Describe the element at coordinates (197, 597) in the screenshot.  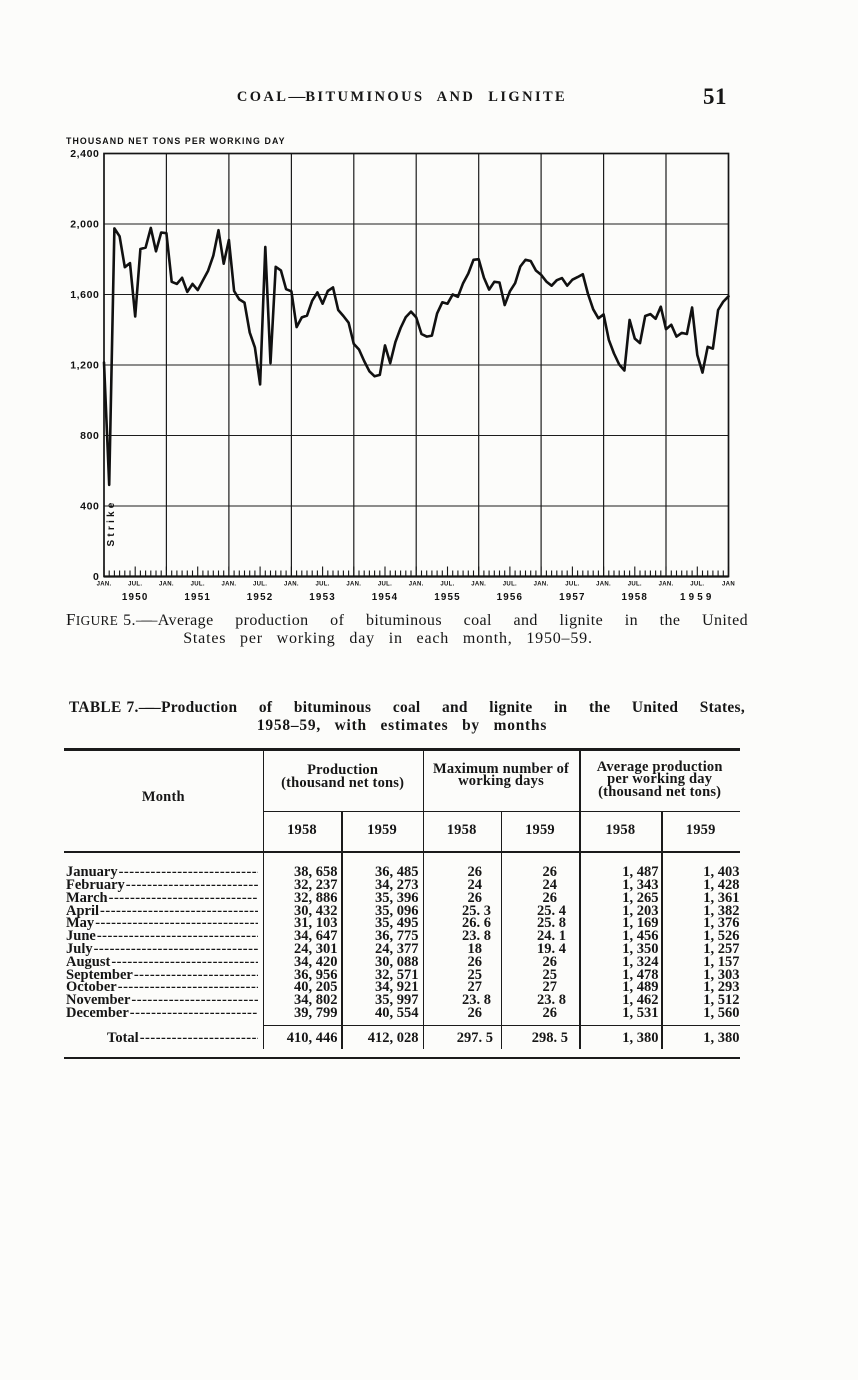
I see `svg-text: 1951` at that location.